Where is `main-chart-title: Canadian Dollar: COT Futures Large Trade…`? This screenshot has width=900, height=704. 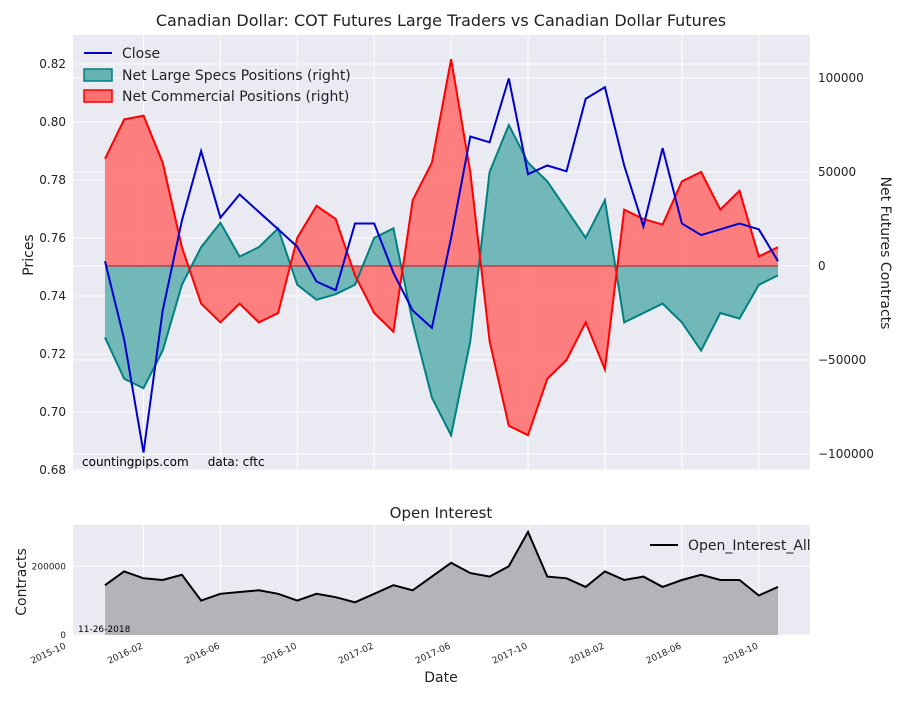 main-chart-title: Canadian Dollar: COT Futures Large Trade… is located at coordinates (441, 20).